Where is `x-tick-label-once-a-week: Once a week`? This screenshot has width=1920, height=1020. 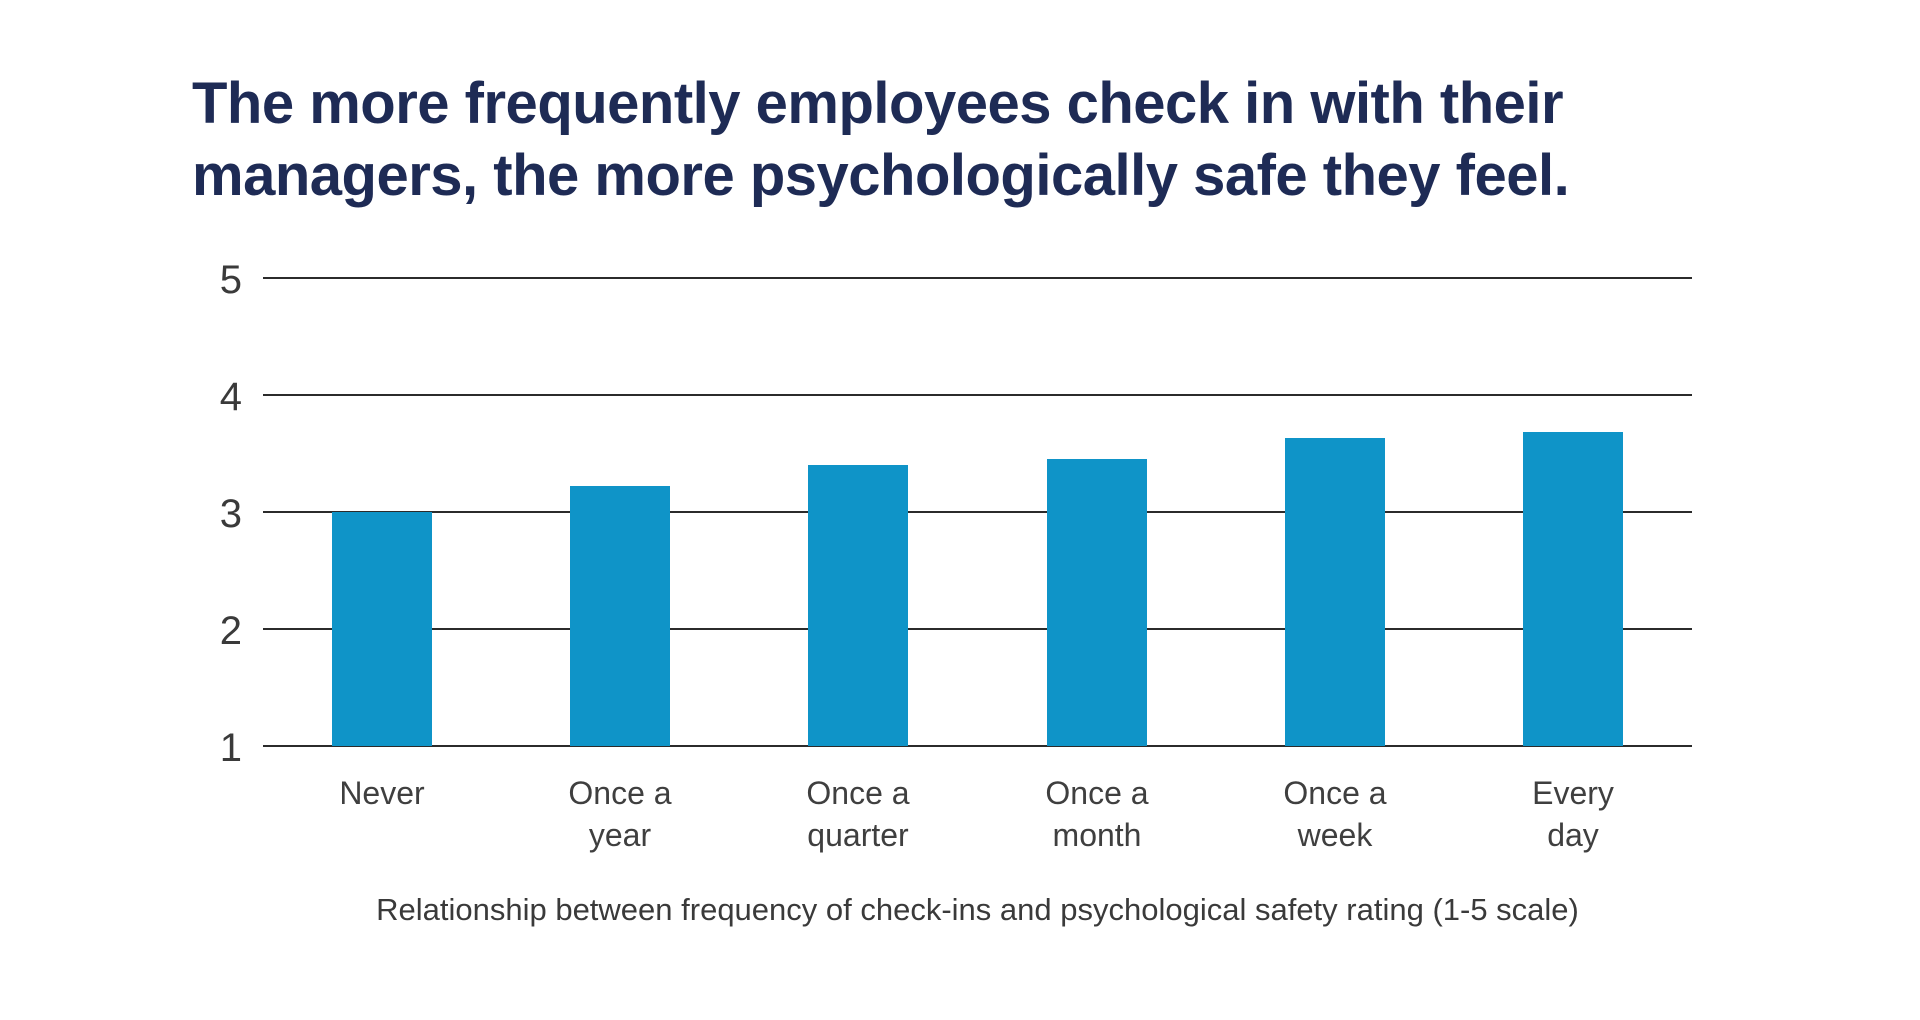
x-tick-label-once-a-week: Once a week is located at coordinates (1335, 814).